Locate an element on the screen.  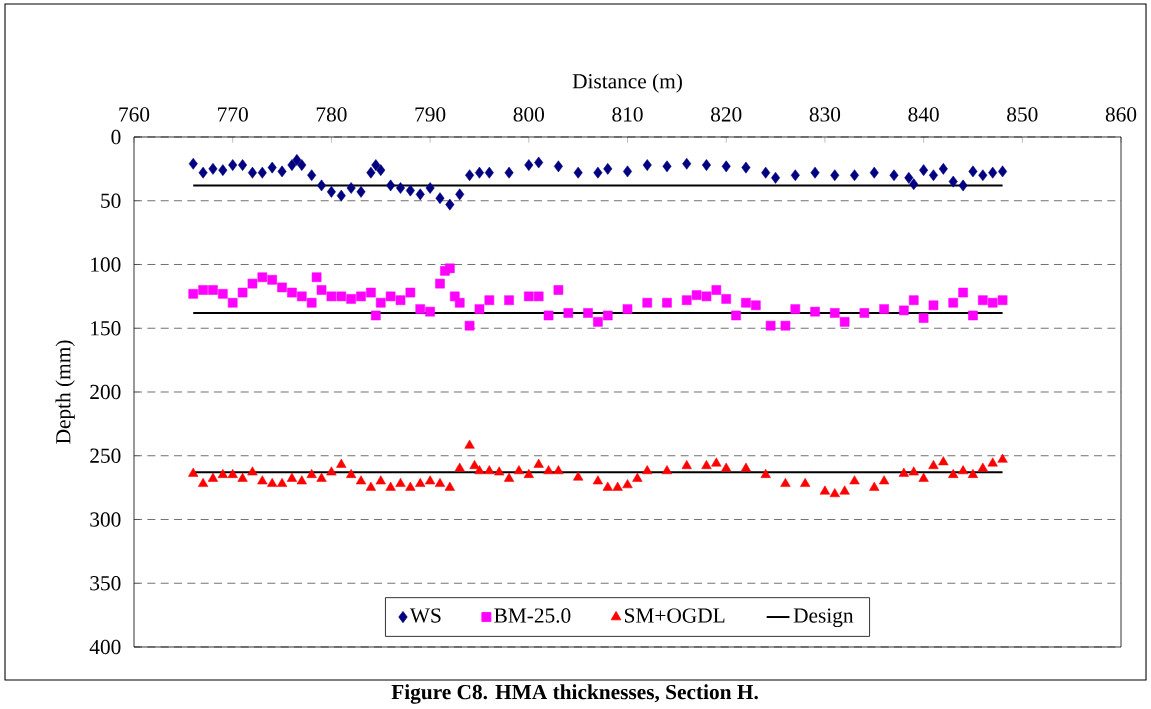
y-tick-label: 100 is located at coordinates (106, 264).